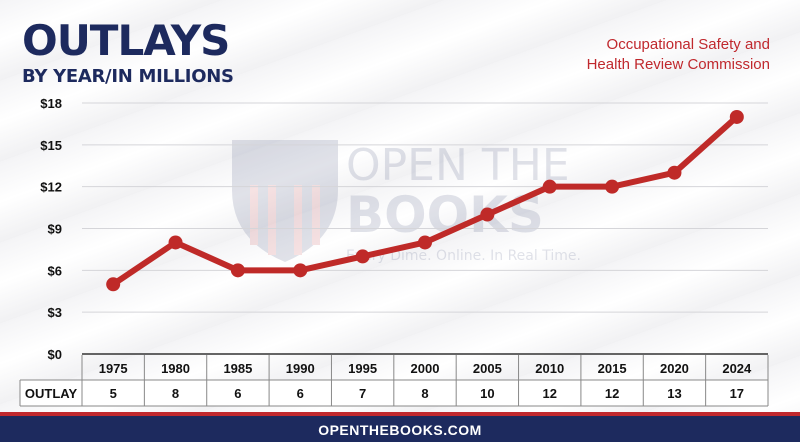 This screenshot has height=442, width=800. Describe the element at coordinates (51, 187) in the screenshot. I see `y-tick-label: $12` at that location.